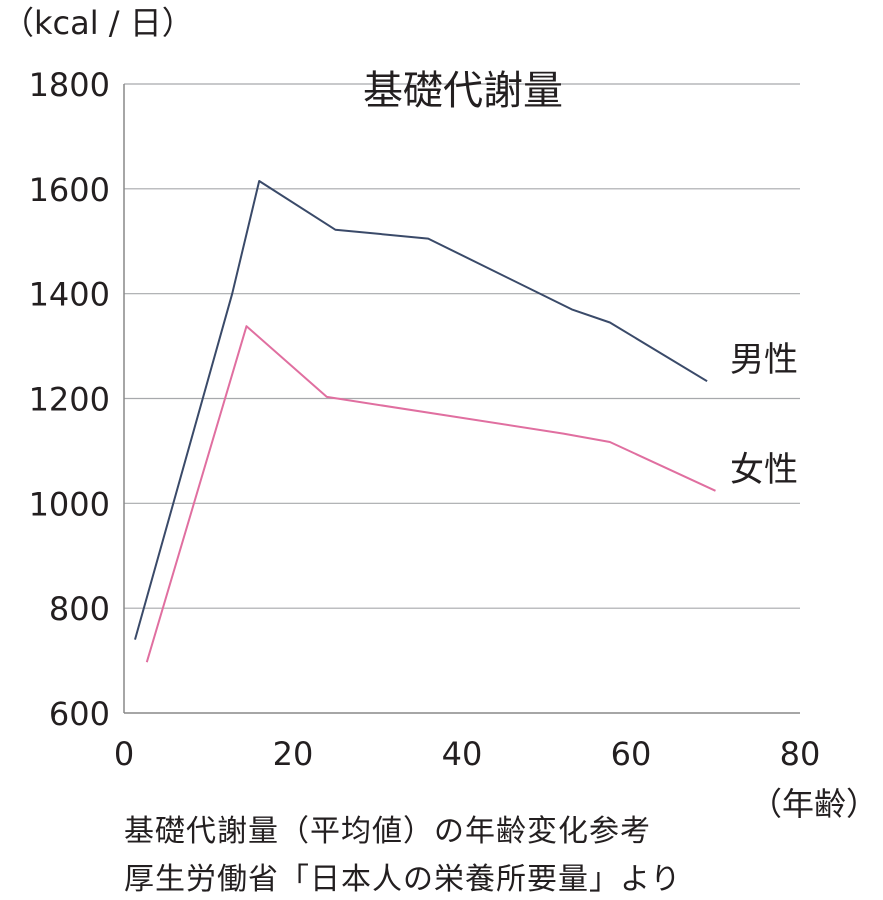  I want to click on y-tick-label: 1800, so click(69, 85).